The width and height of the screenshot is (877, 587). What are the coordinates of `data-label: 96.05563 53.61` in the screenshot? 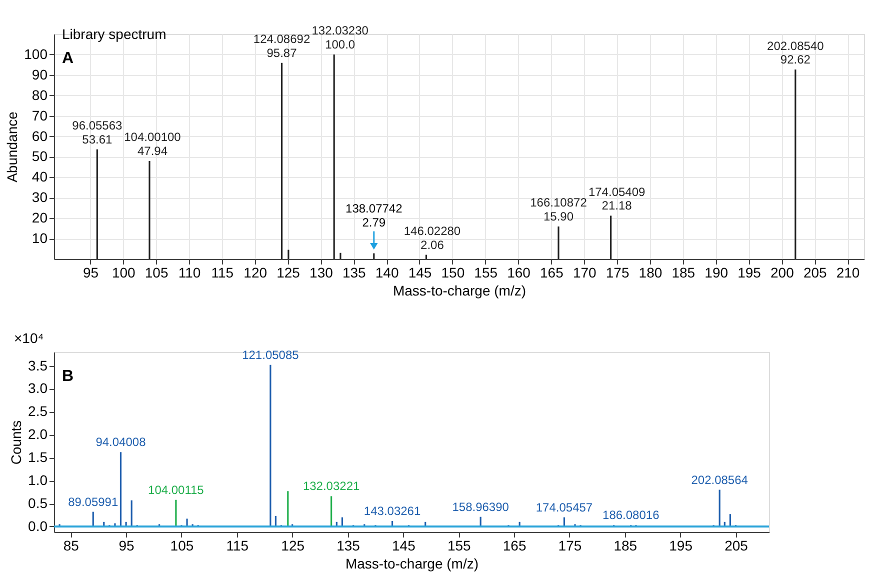 It's located at (97, 132).